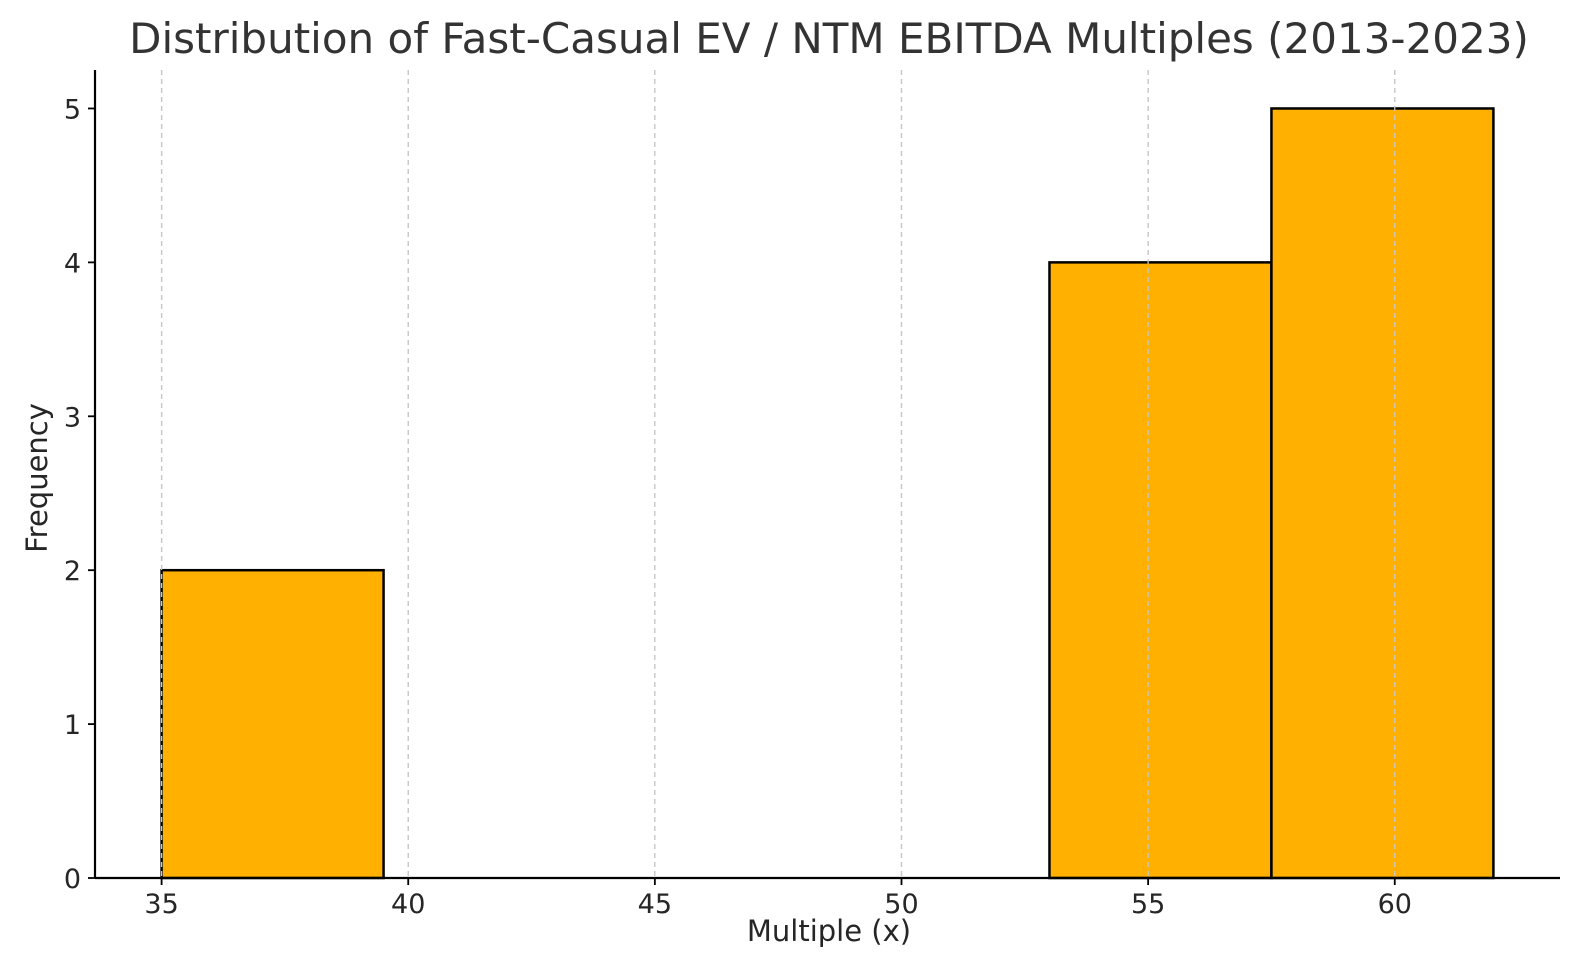  Describe the element at coordinates (72, 417) in the screenshot. I see `y-tick-label: 3` at that location.